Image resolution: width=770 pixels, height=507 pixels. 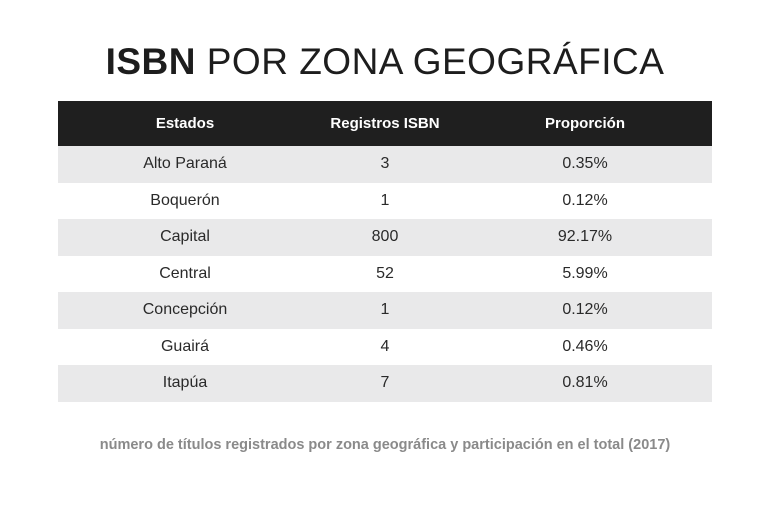 I want to click on cell-estado: Boquerón, so click(x=185, y=200).